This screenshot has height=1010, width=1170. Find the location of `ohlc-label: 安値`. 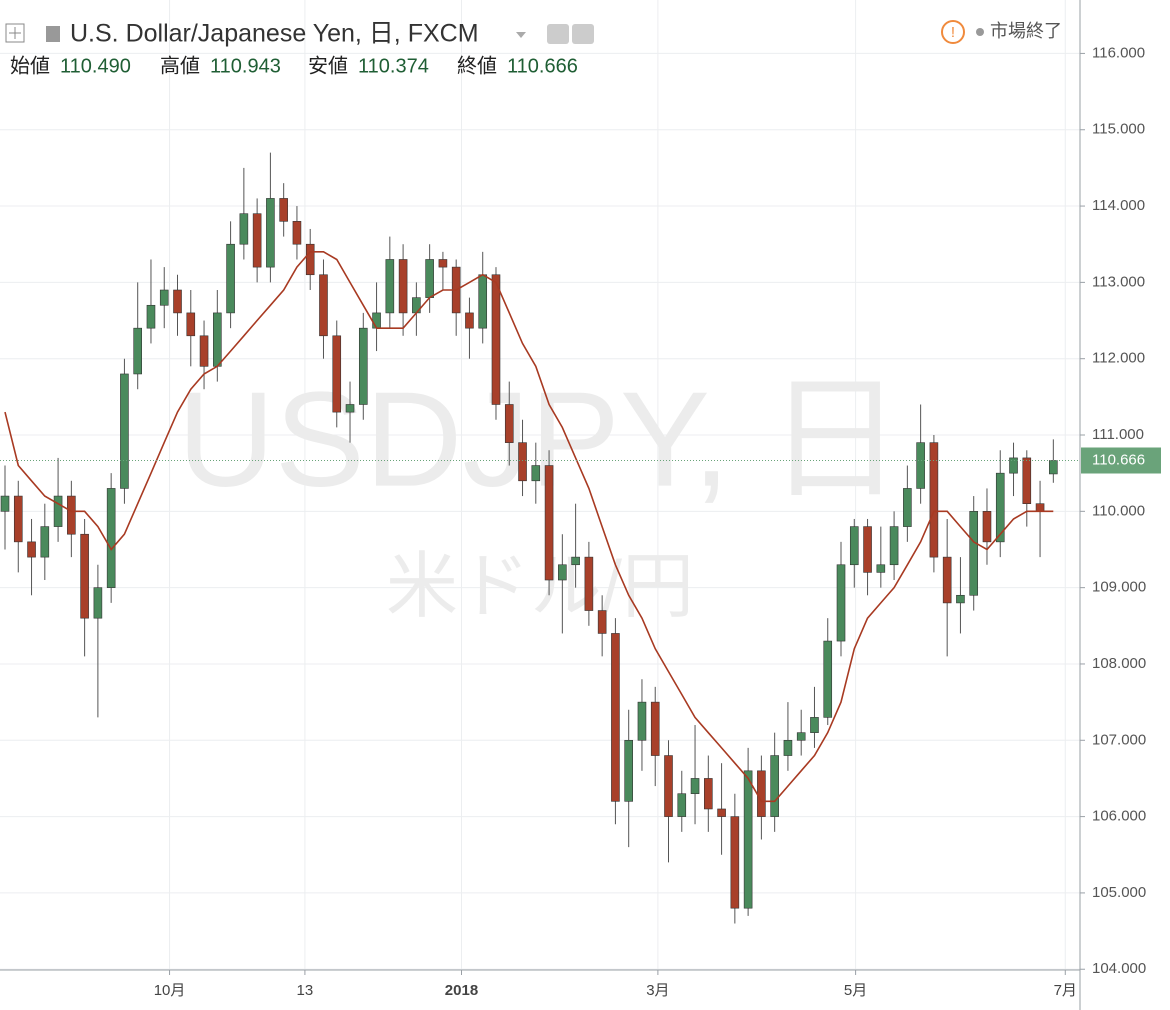

ohlc-label: 安値 is located at coordinates (328, 65).